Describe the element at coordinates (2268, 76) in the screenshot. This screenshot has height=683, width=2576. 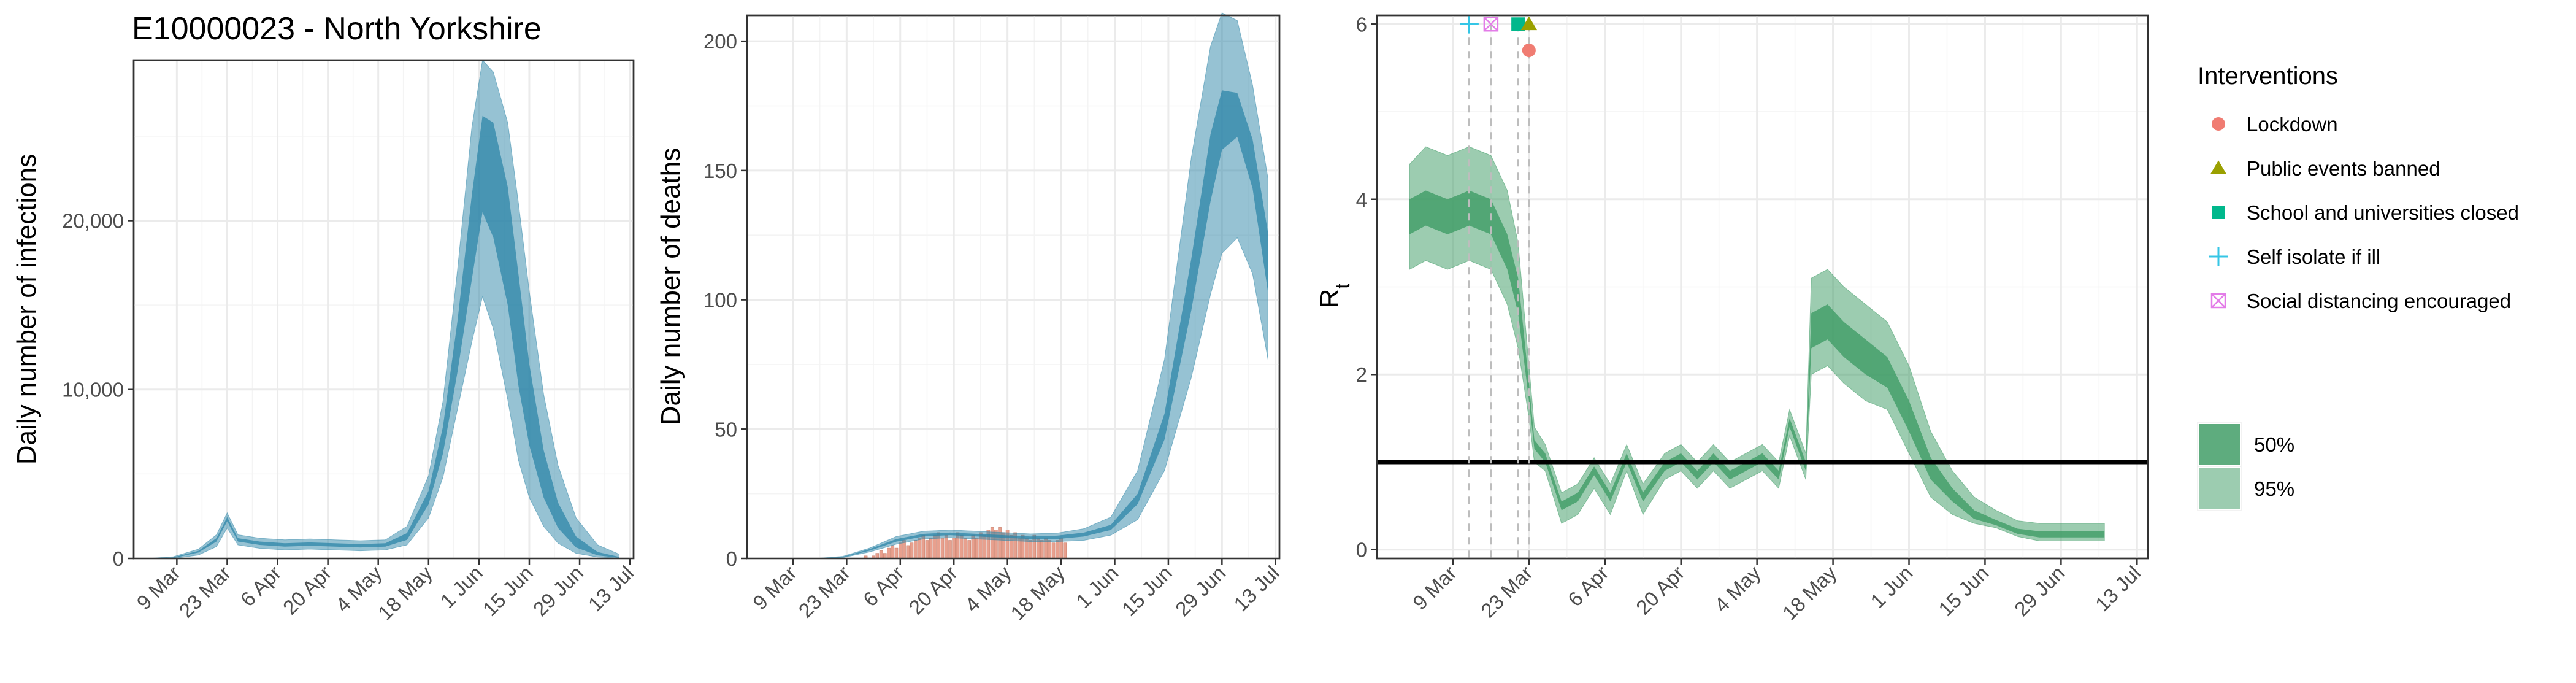
I see `interventions-legend-title: Interventions` at that location.